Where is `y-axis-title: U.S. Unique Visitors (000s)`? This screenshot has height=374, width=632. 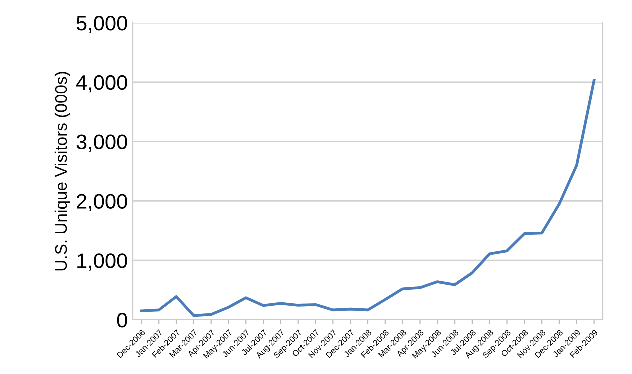 y-axis-title: U.S. Unique Visitors (000s) is located at coordinates (62, 171).